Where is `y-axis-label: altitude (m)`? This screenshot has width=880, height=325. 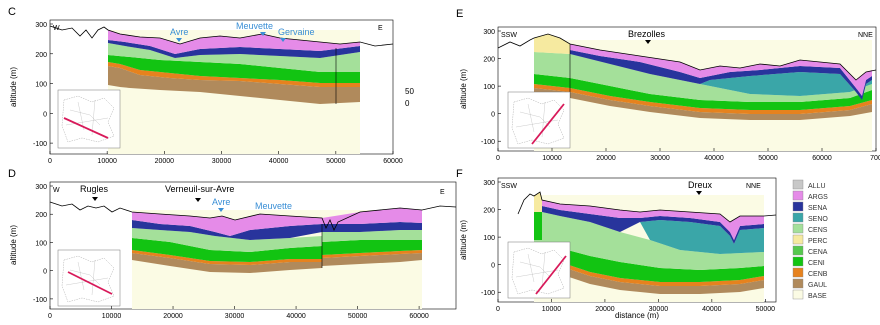 y-axis-label: altitude (m) is located at coordinates (463, 89).